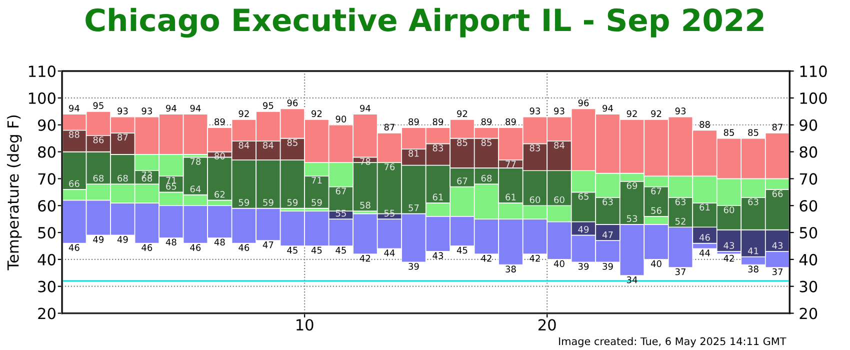 This screenshot has width=850, height=350. Describe the element at coordinates (809, 314) in the screenshot. I see `y2-tick-label: 20` at that location.